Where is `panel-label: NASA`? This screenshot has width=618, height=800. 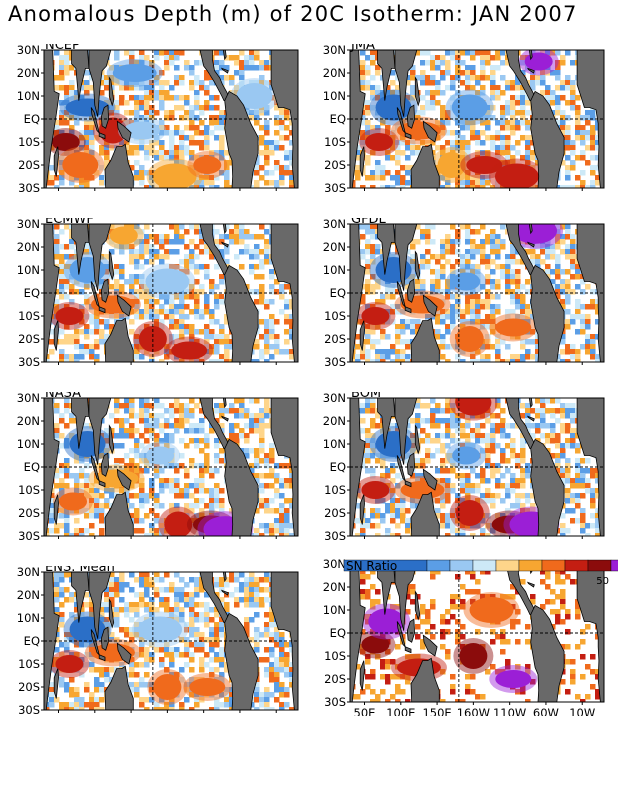 panel-label: NASA is located at coordinates (63, 396).